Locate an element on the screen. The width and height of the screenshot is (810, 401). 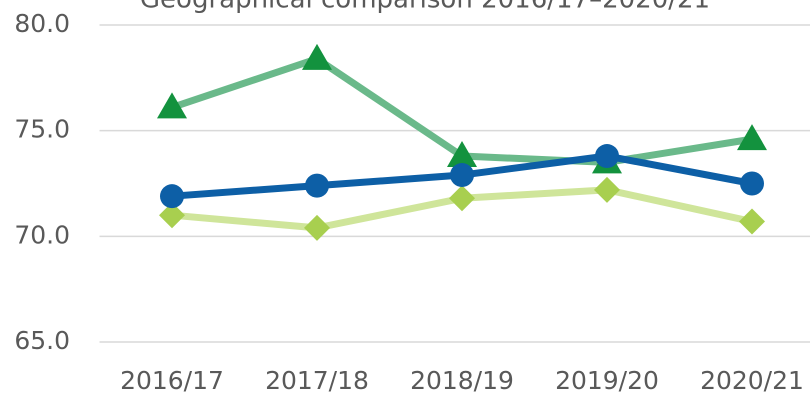
x-tick-label: 2017/18 is located at coordinates (317, 380).